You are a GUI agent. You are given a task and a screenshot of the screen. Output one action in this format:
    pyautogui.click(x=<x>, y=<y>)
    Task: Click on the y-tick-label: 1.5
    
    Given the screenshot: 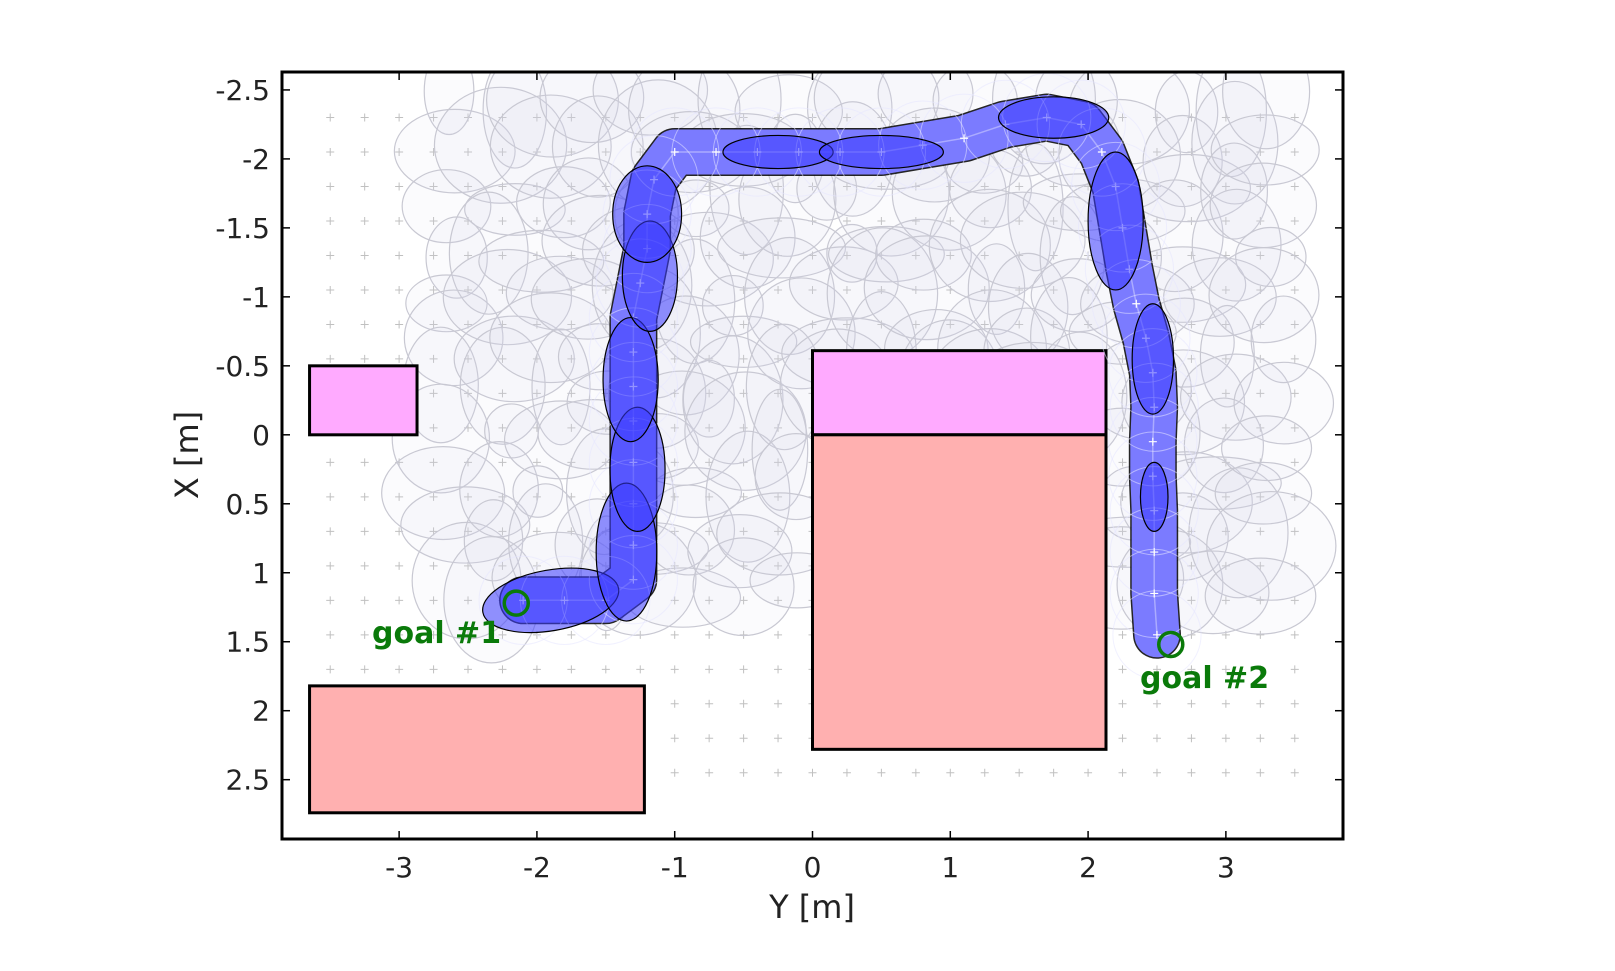 What is the action you would take?
    pyautogui.click(x=247, y=642)
    